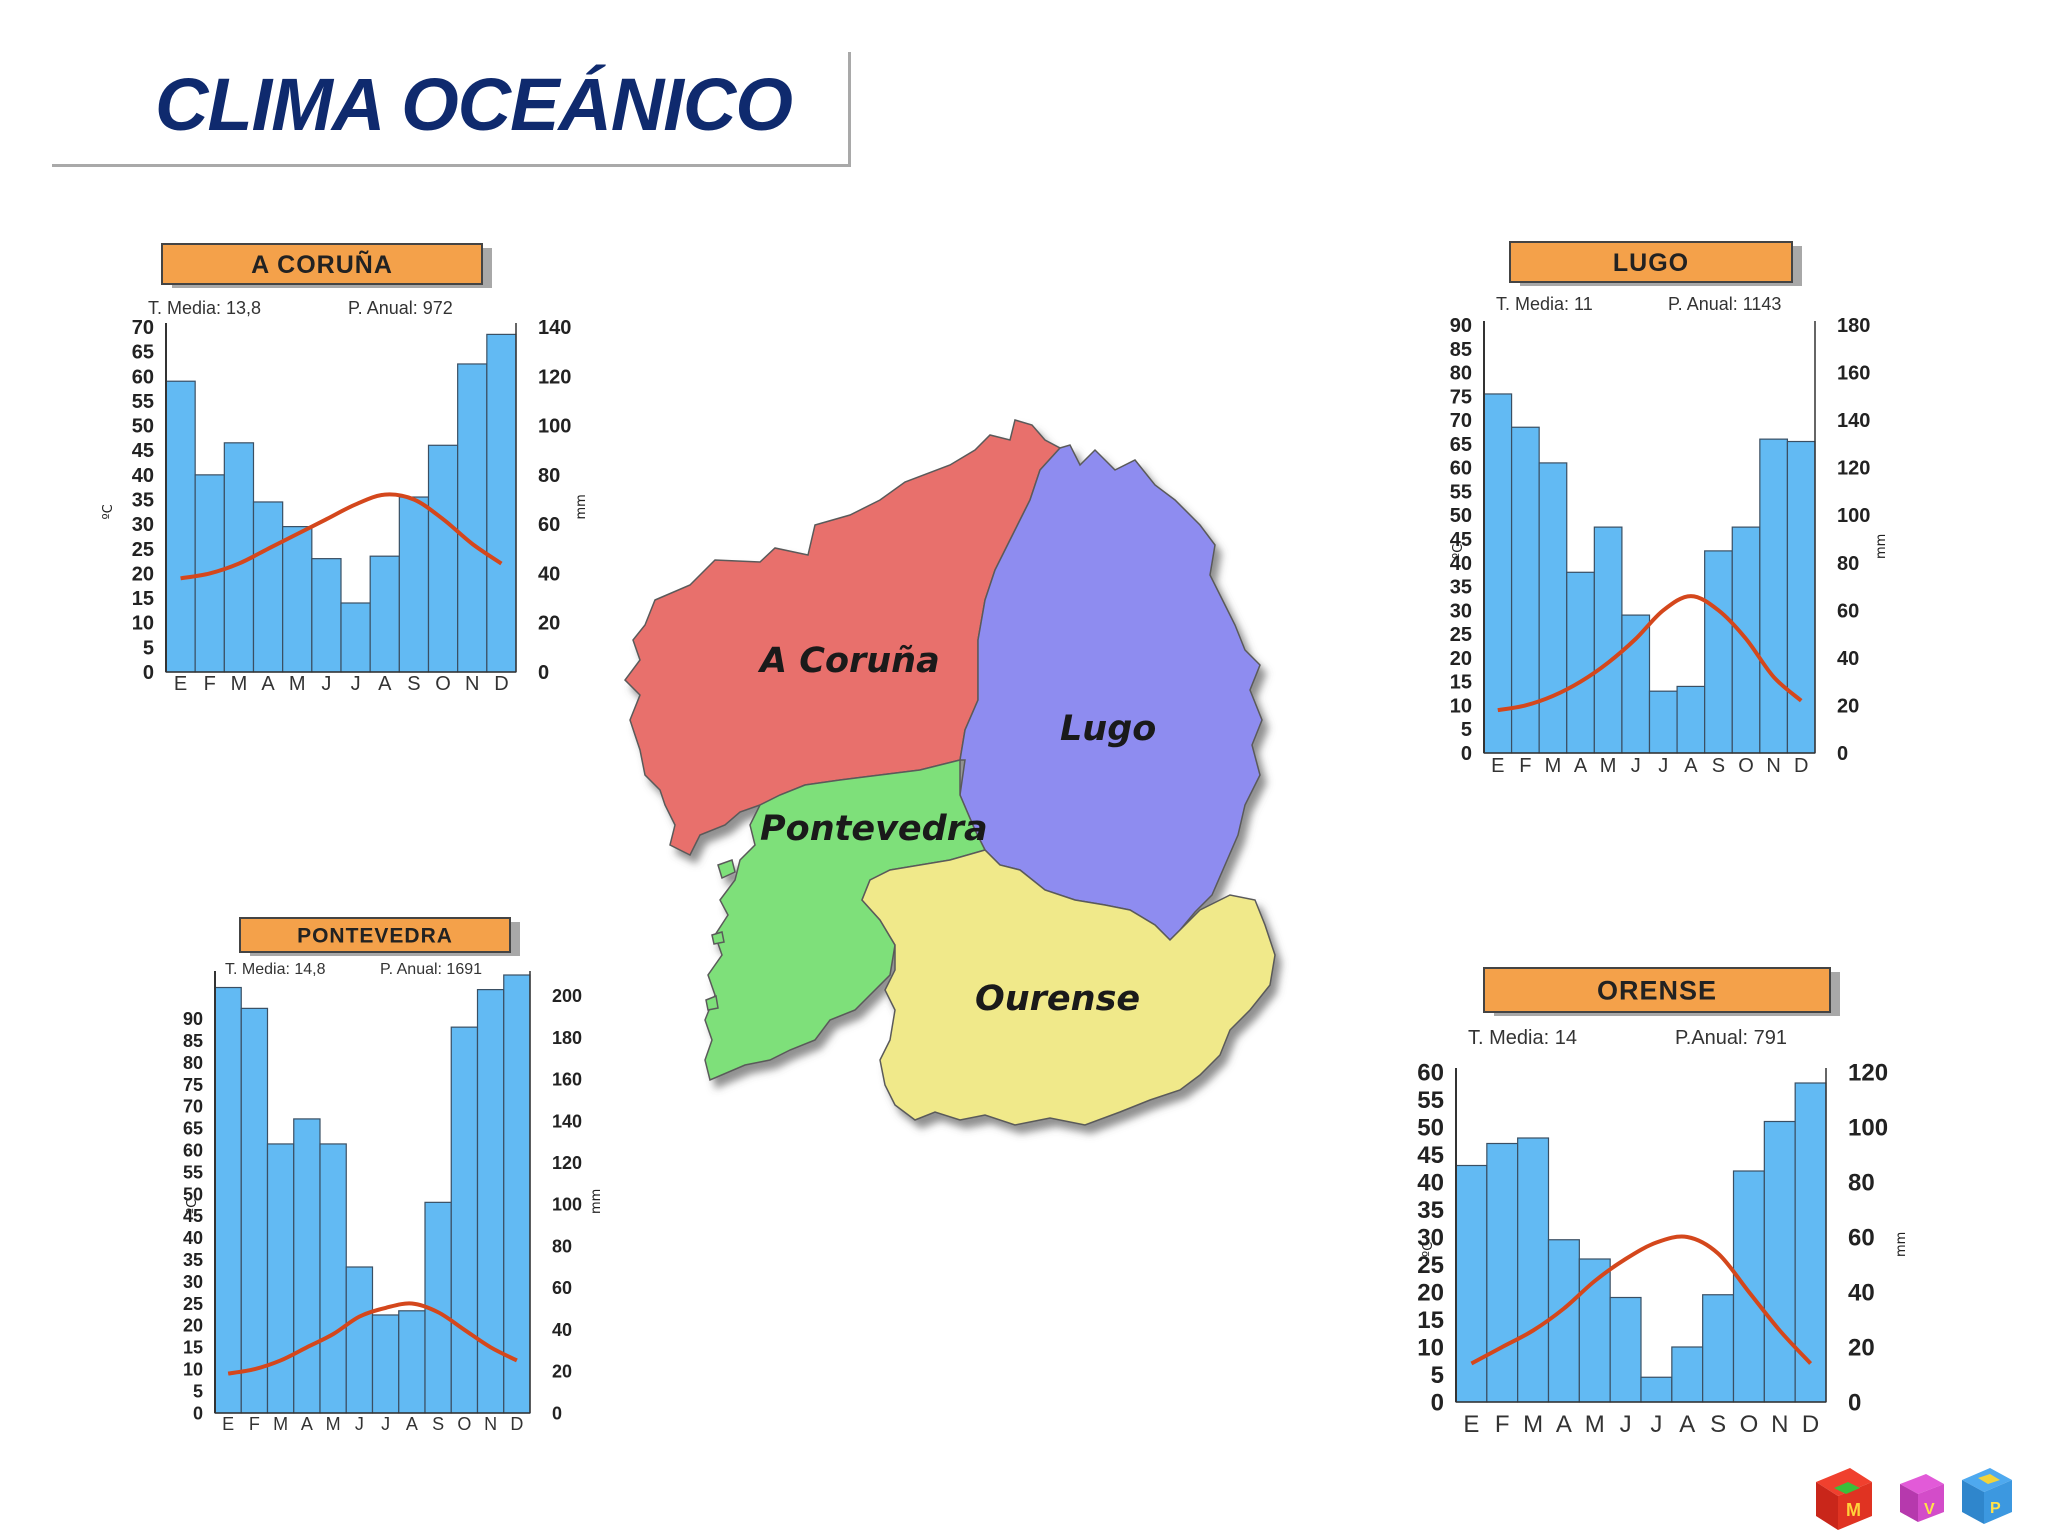 This screenshot has height=1536, width=2048. I want to click on month-label: E, so click(1471, 1424).